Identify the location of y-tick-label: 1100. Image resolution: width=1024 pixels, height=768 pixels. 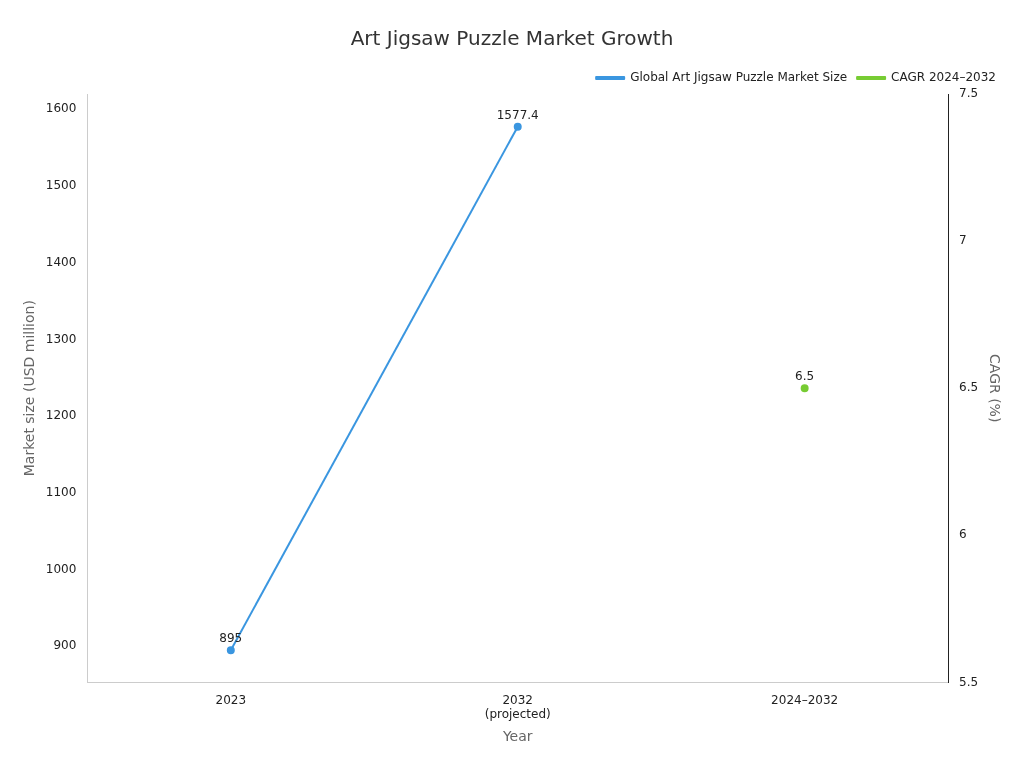
(61, 492).